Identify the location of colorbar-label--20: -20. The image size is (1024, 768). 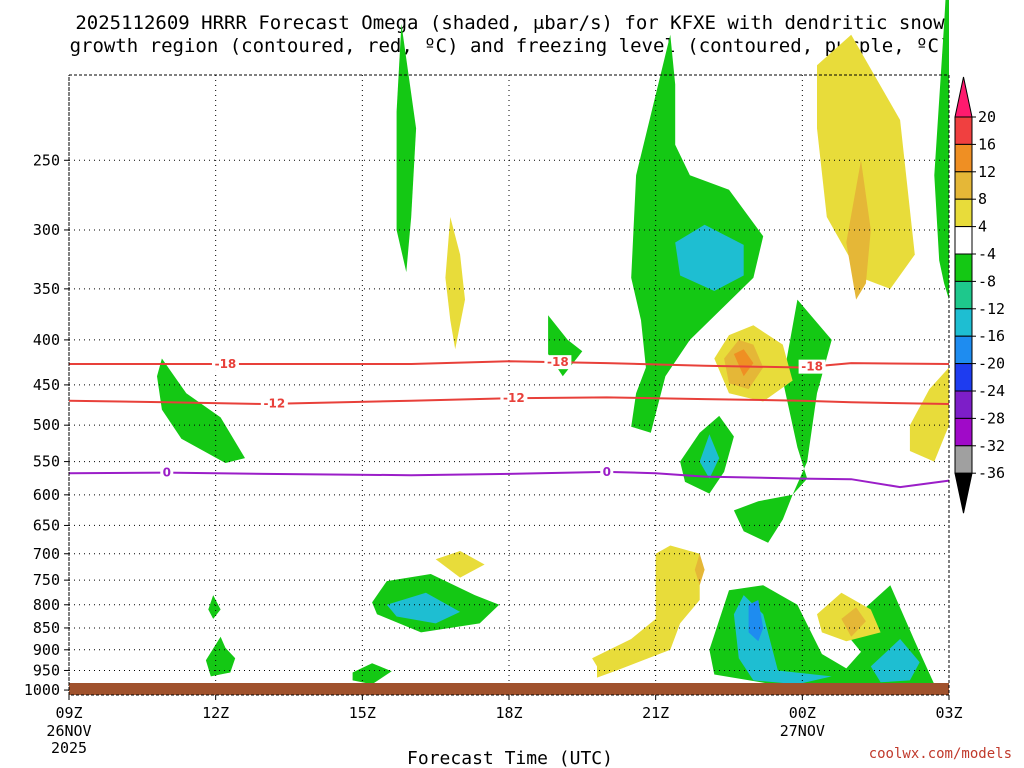
(991, 364).